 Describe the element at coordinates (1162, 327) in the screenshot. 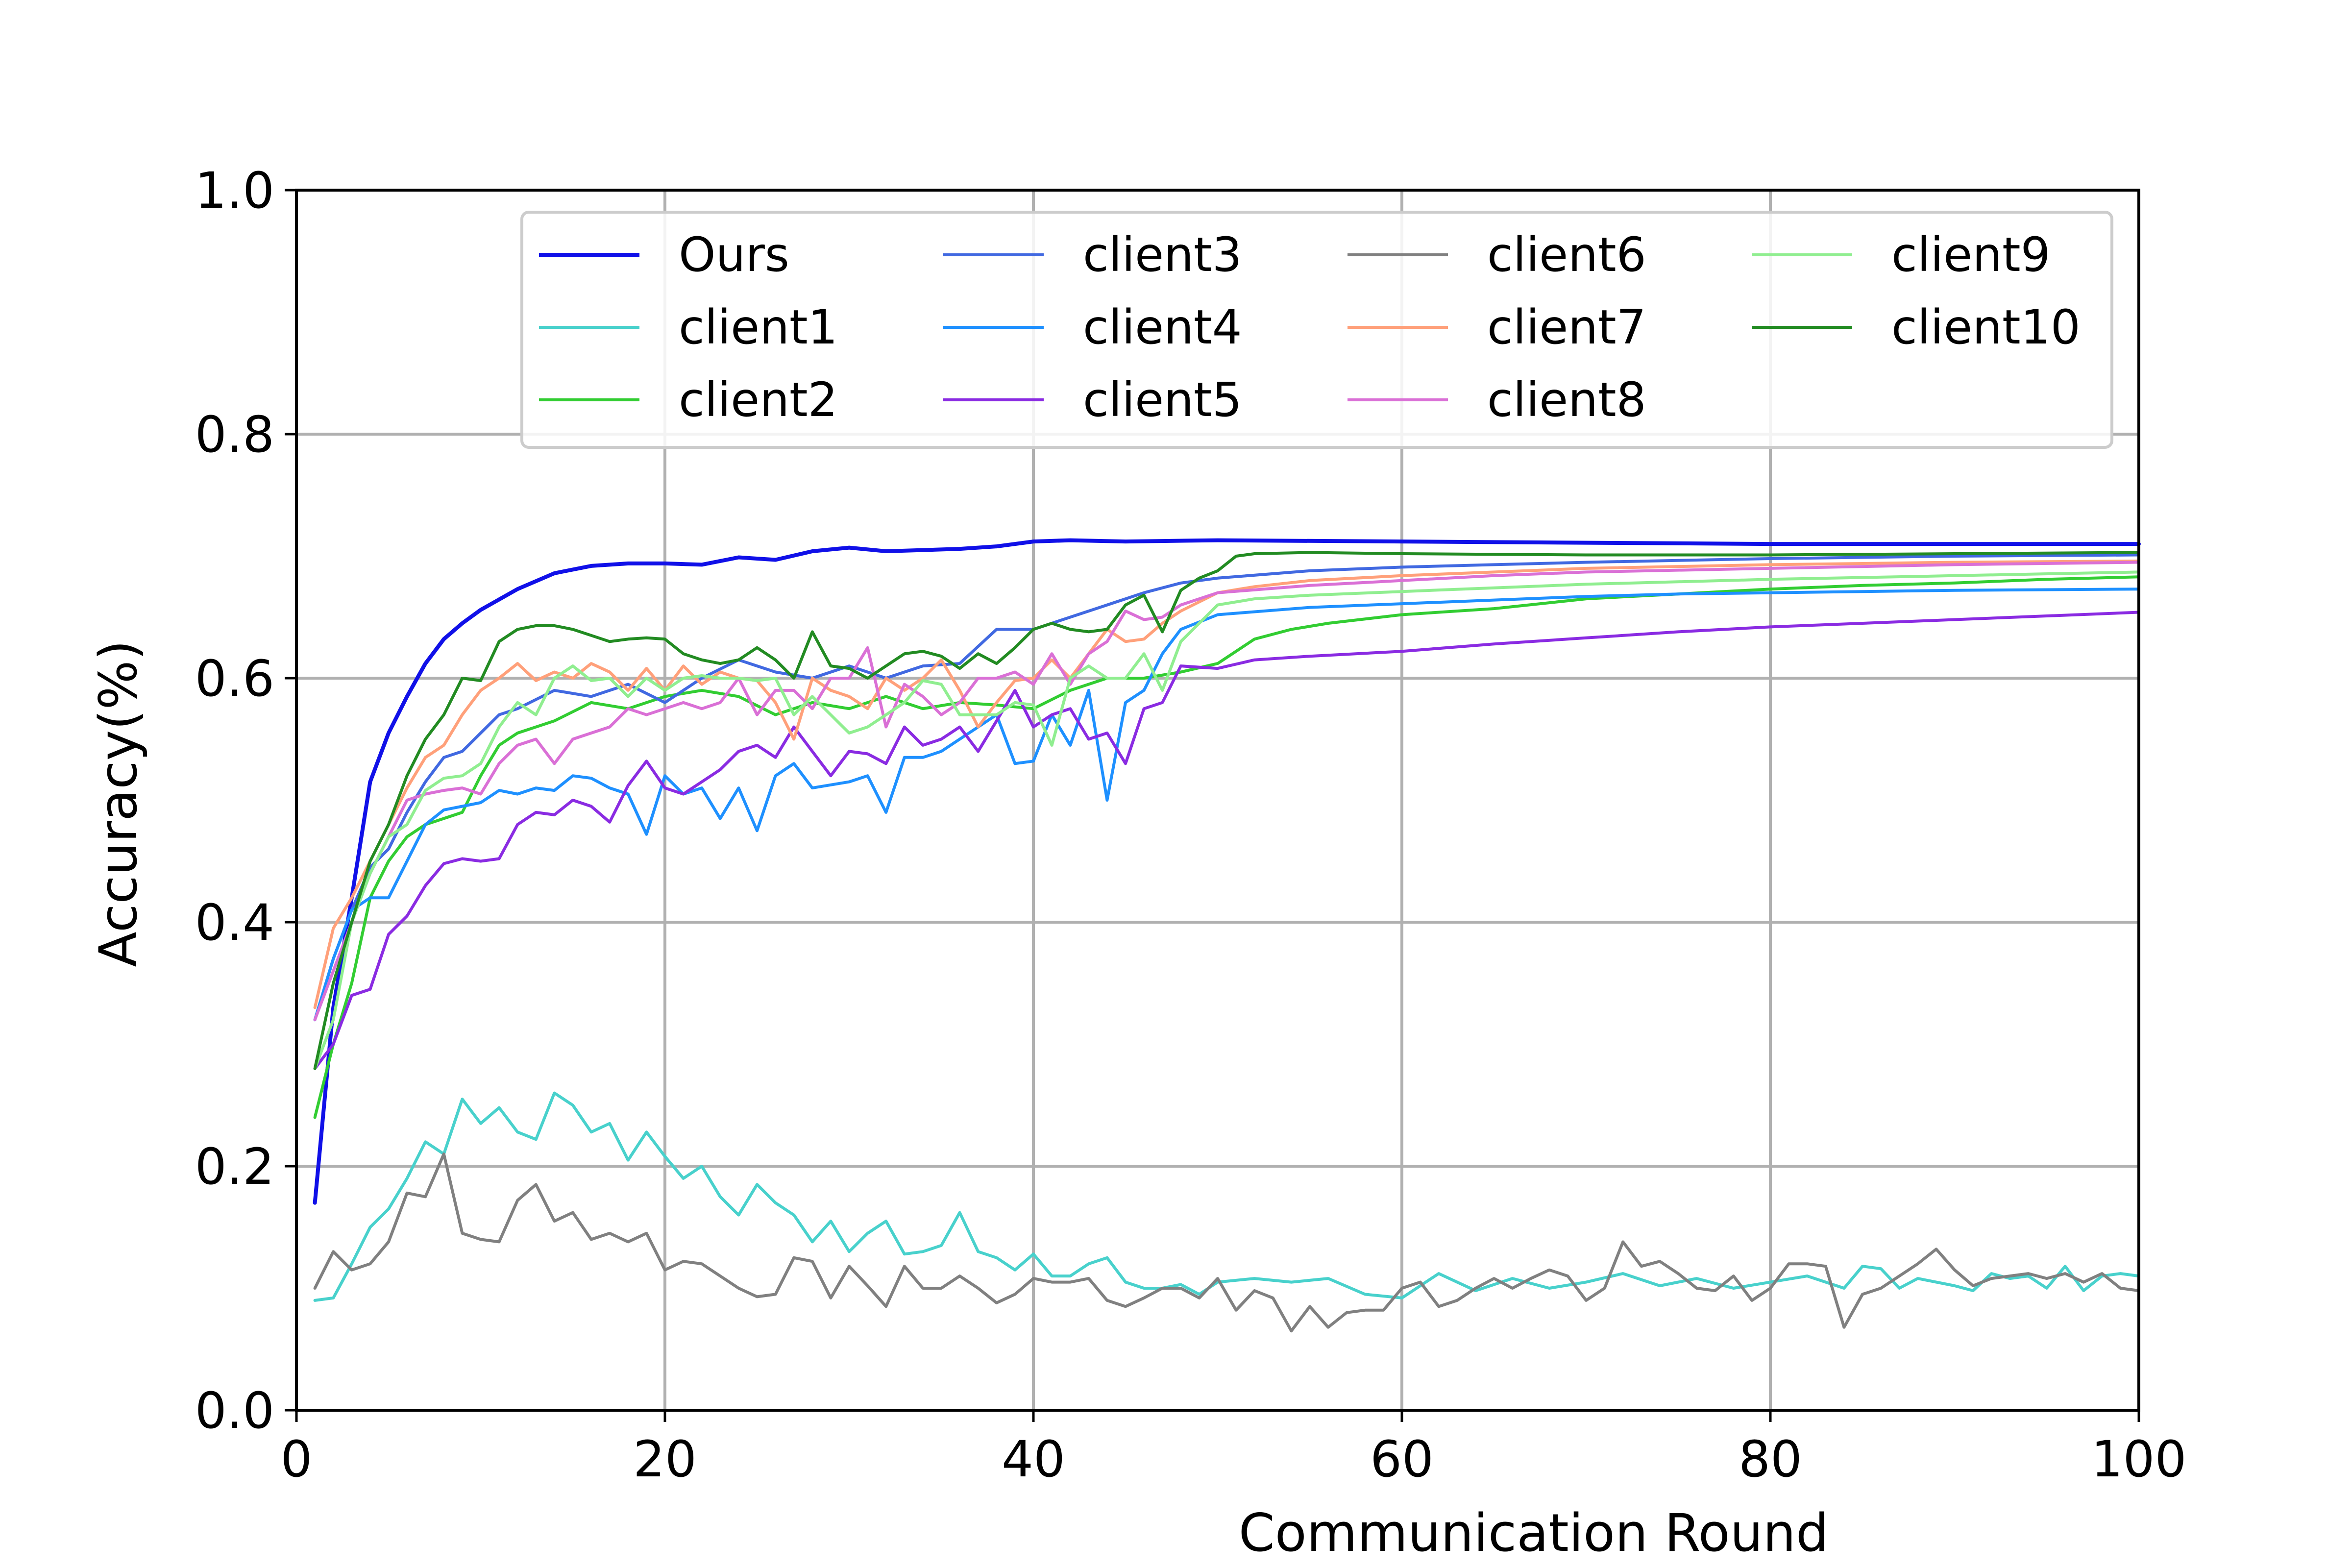

I see `legend-label-client4: client4` at that location.